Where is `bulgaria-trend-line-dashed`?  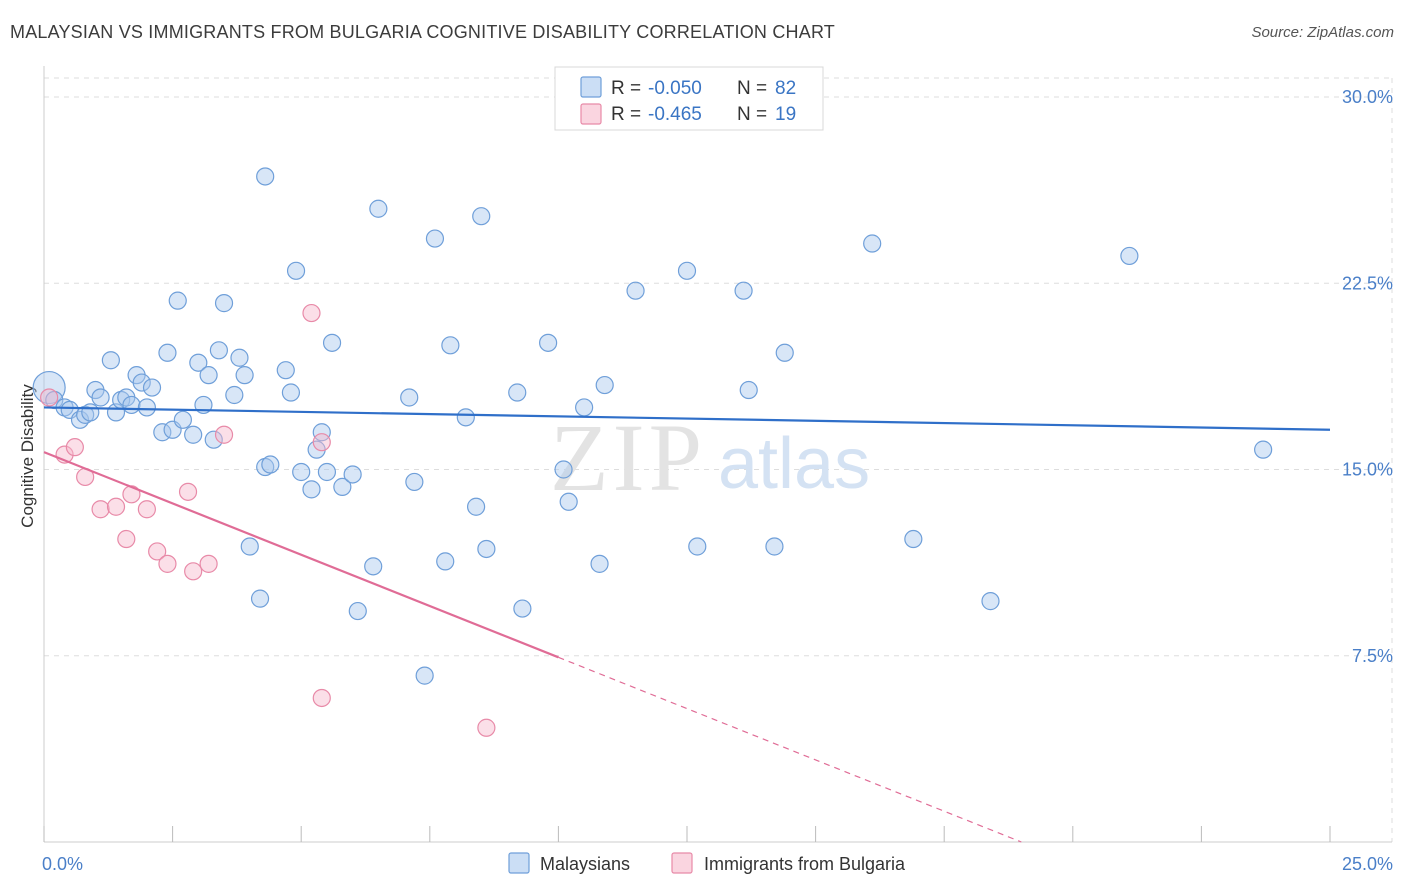
bulgaria-trend-line-dashed is located at coordinates (790, 749).